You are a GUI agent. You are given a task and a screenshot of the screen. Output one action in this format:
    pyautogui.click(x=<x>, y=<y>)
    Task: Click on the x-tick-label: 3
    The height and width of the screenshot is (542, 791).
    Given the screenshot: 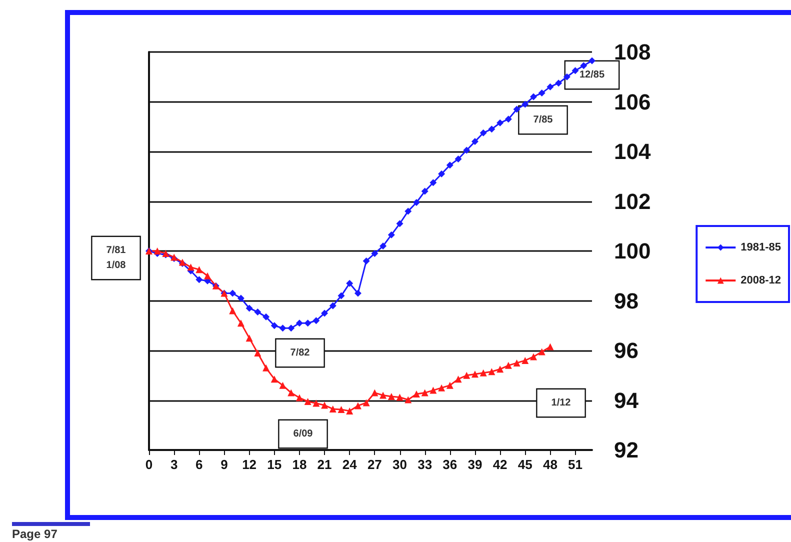 What is the action you would take?
    pyautogui.click(x=174, y=464)
    